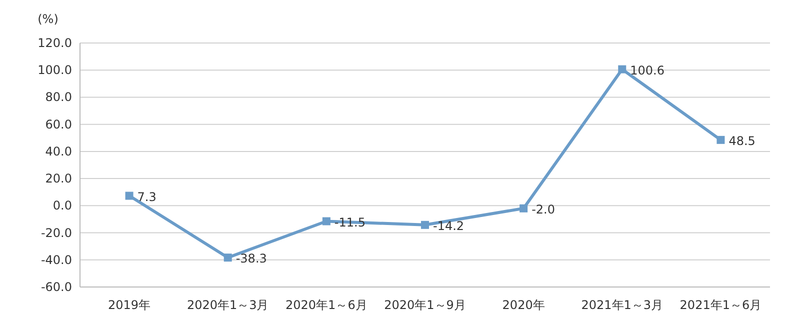  What do you see at coordinates (62, 205) in the screenshot?
I see `y-tick-label: 0.0` at bounding box center [62, 205].